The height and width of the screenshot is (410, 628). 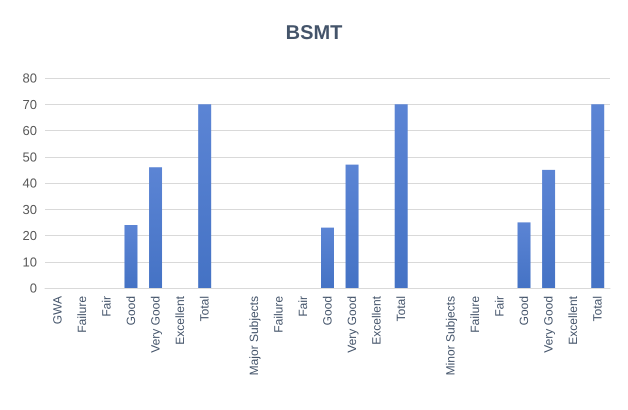 What do you see at coordinates (314, 33) in the screenshot?
I see `chart-title: BSMT` at bounding box center [314, 33].